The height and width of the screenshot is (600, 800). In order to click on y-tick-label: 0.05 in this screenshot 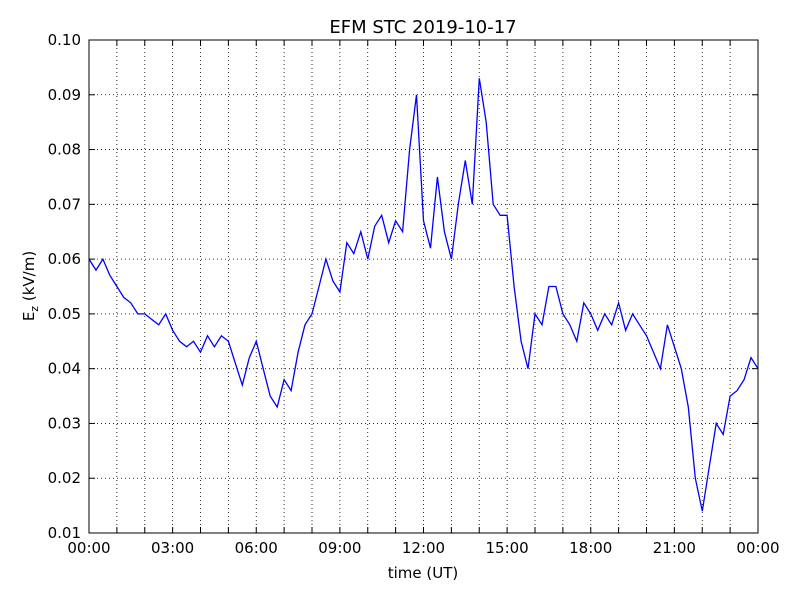, I will do `click(64, 314)`.